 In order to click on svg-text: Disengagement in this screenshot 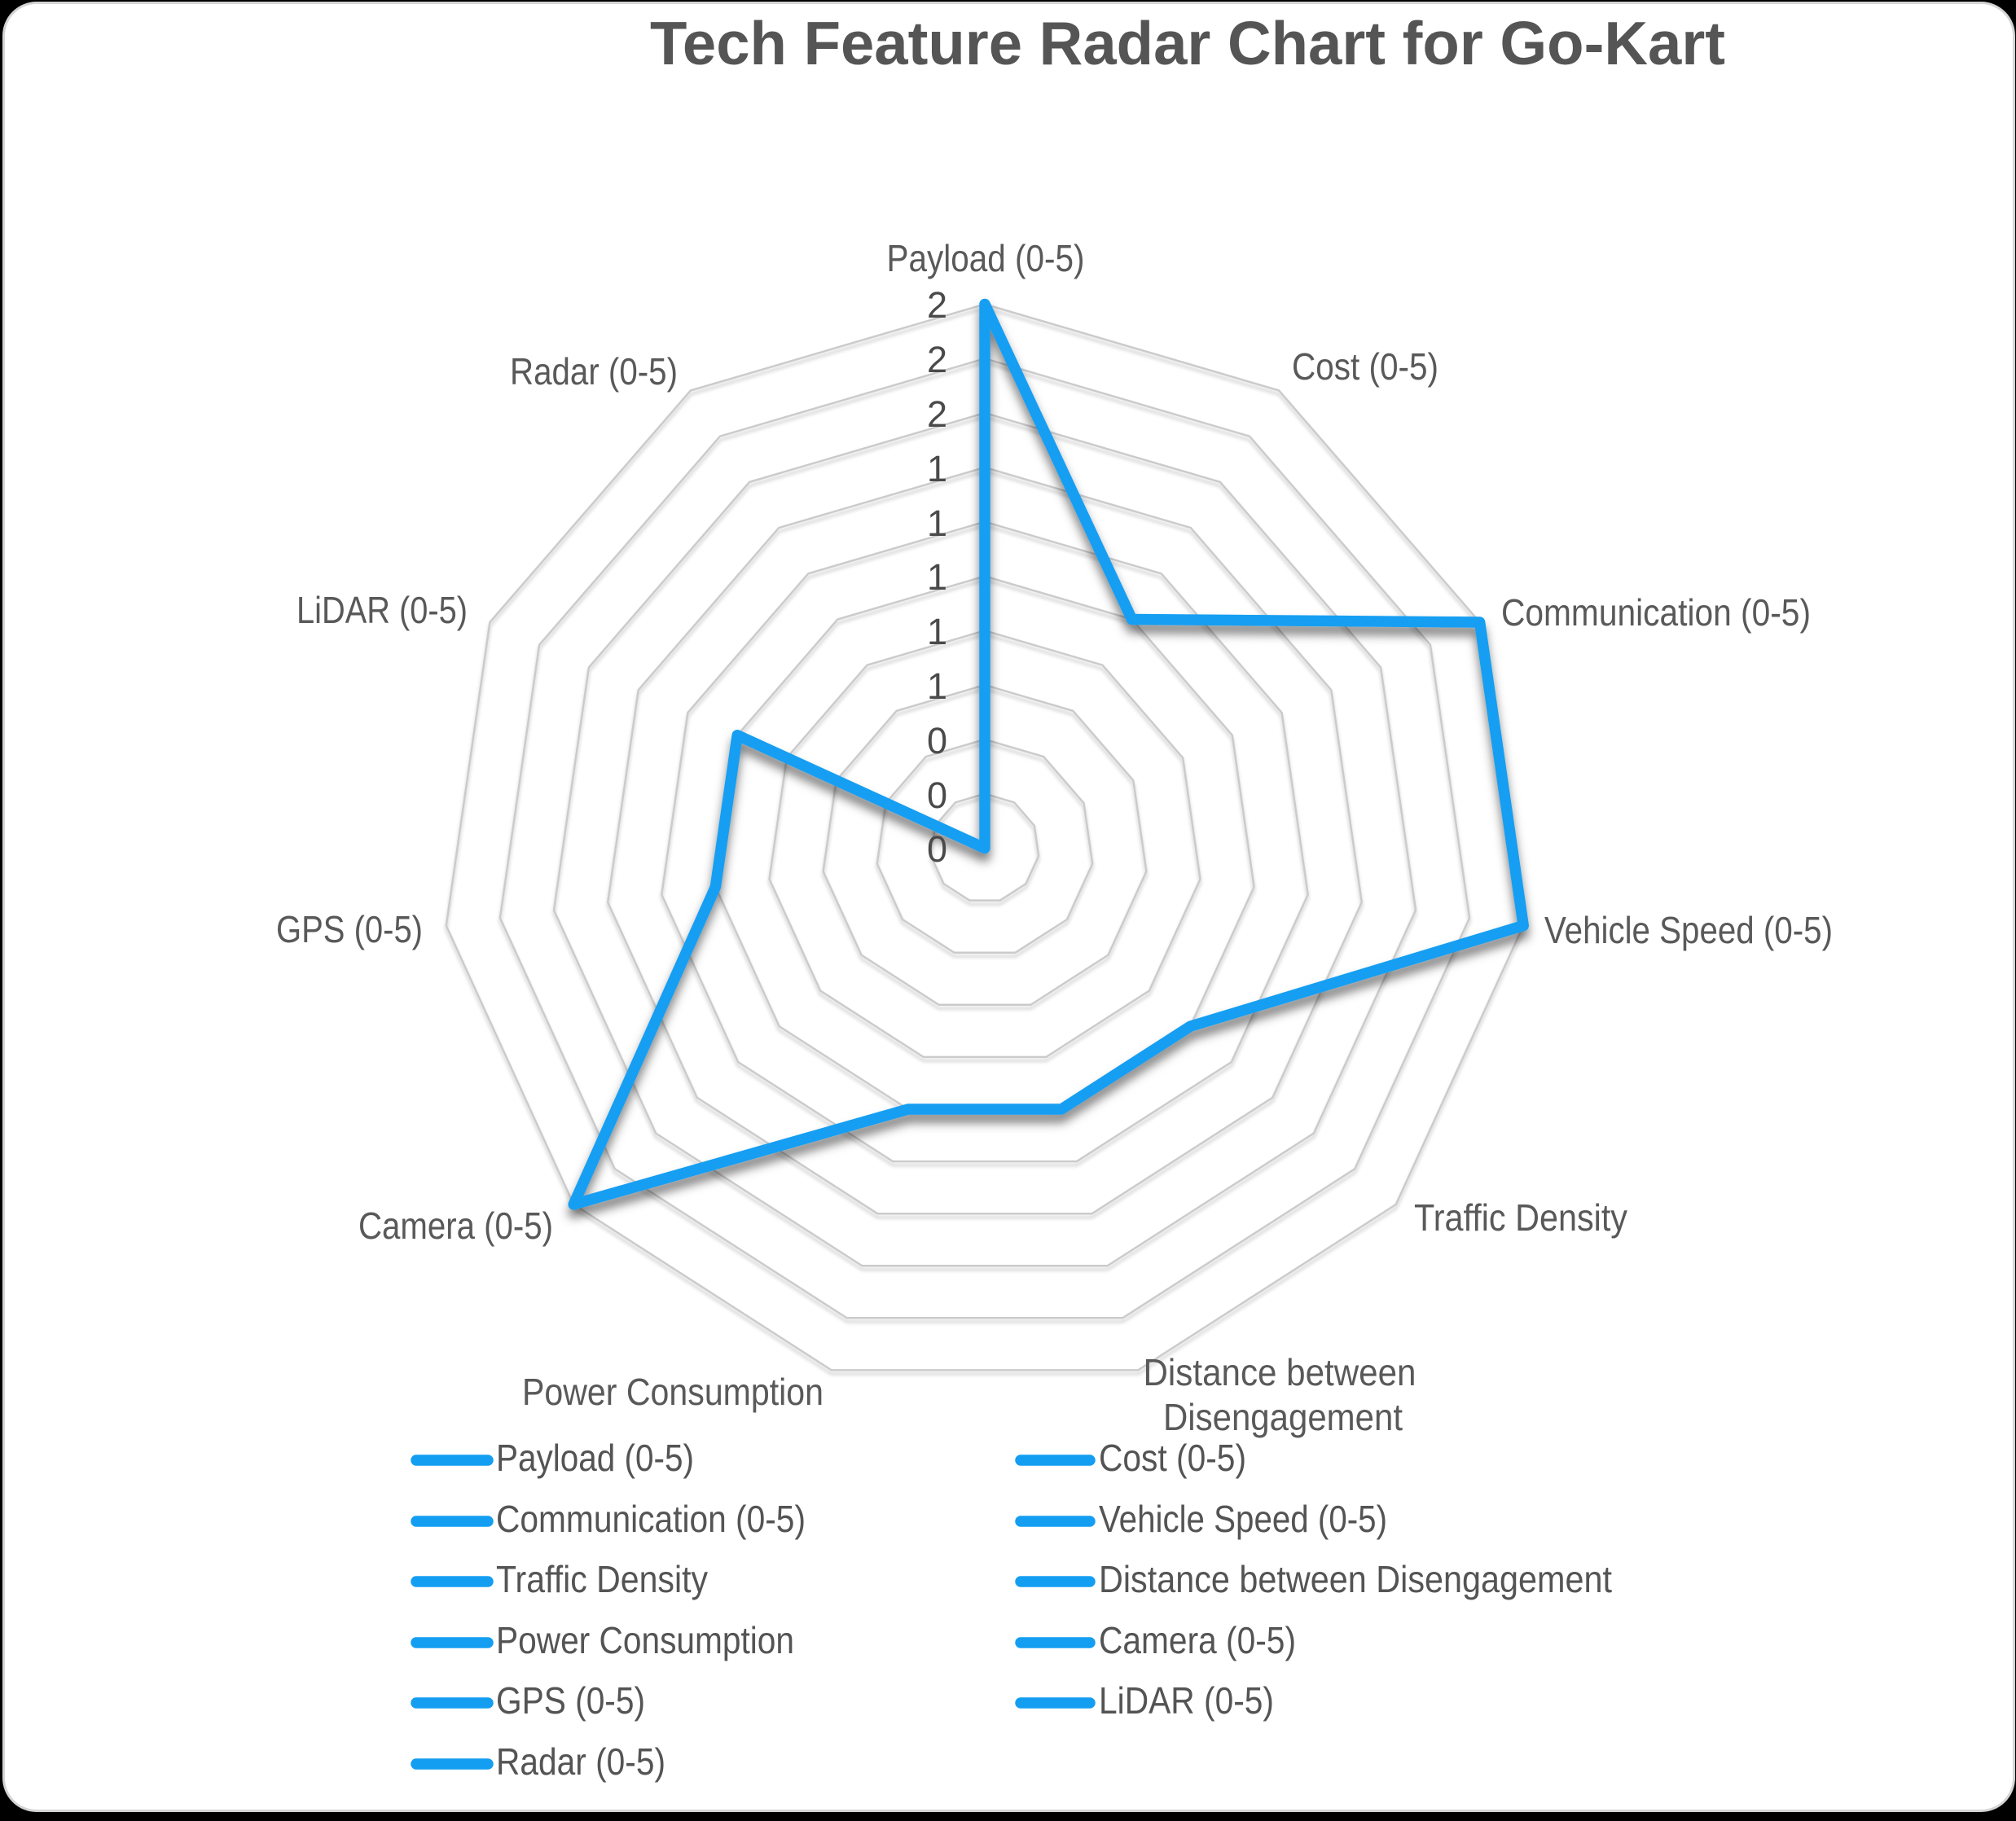, I will do `click(1283, 1417)`.